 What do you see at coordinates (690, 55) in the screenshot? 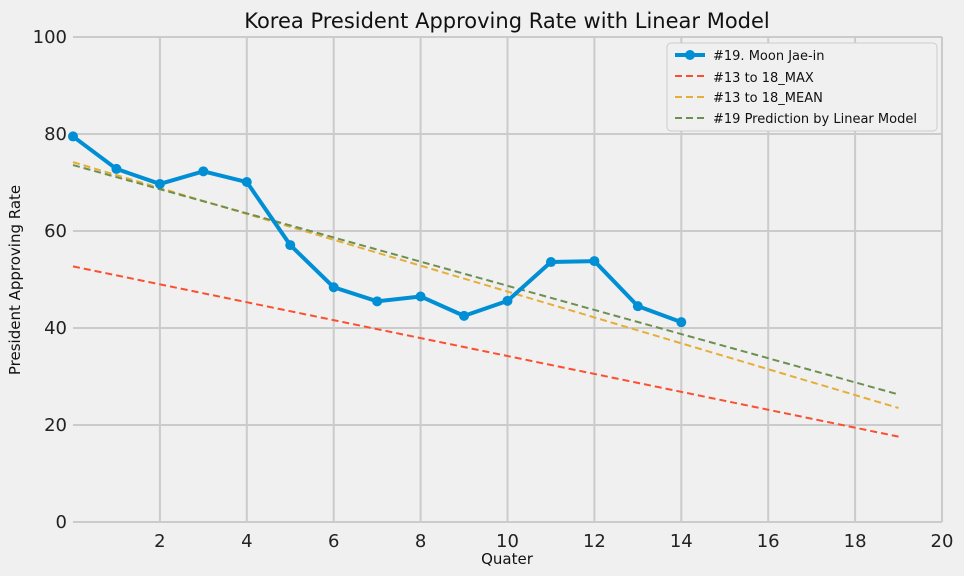
I see `legend-marker` at bounding box center [690, 55].